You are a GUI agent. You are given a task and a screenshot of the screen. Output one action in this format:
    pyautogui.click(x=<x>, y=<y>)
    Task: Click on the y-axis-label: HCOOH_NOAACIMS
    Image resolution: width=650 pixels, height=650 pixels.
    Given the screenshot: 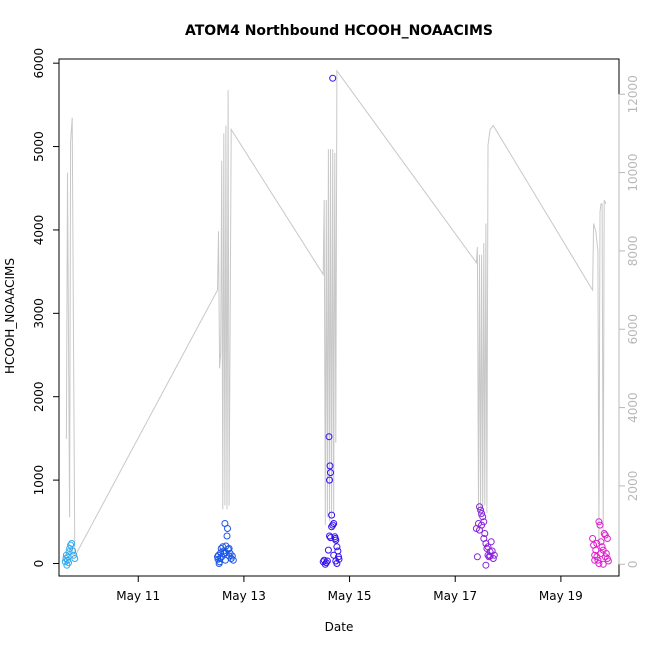 What is the action you would take?
    pyautogui.click(x=10, y=316)
    